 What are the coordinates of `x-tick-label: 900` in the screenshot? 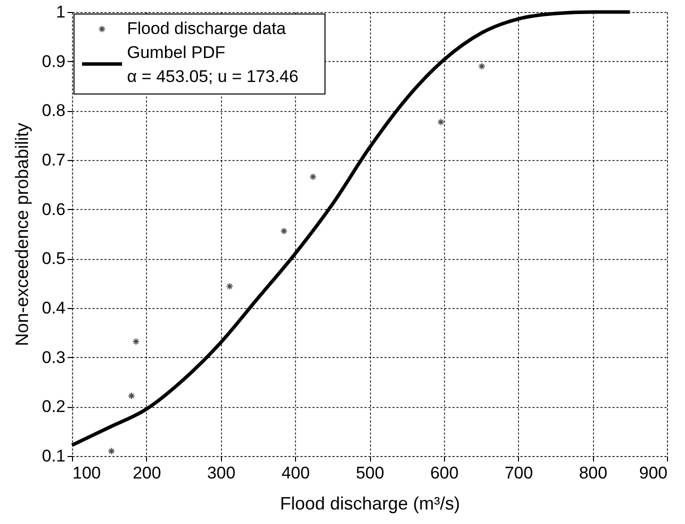 It's located at (653, 473).